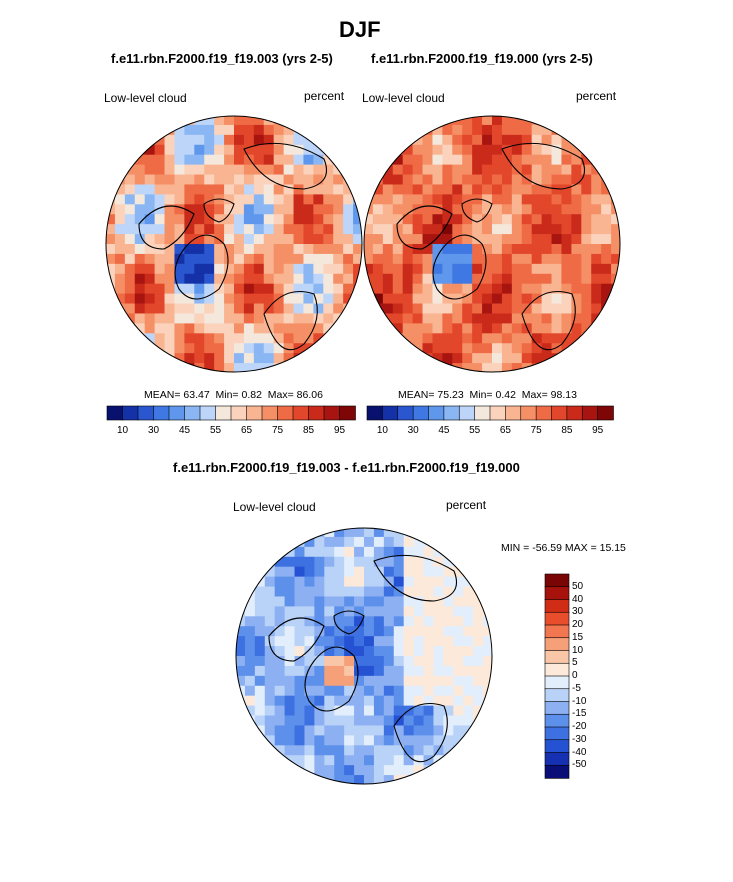 The width and height of the screenshot is (733, 882). What do you see at coordinates (596, 96) in the screenshot?
I see `panel-b-units-label: percent` at bounding box center [596, 96].